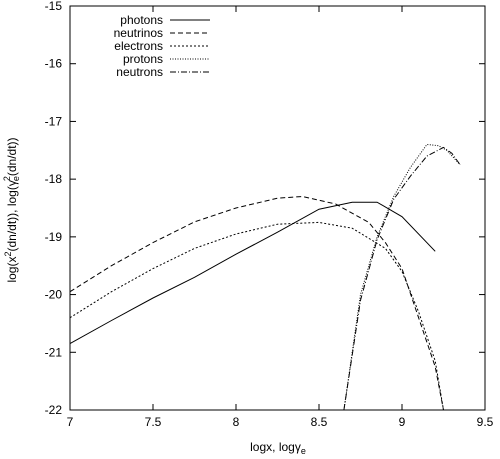  I want to click on legend-label-photons: photons, so click(141, 20).